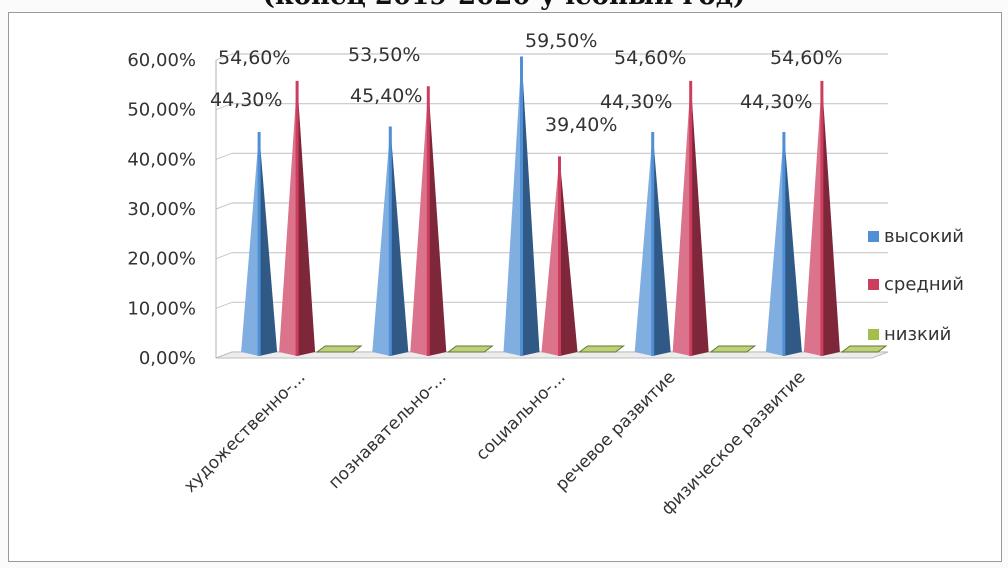  Describe the element at coordinates (917, 334) in the screenshot. I see `legend-label-2: низкий` at that location.